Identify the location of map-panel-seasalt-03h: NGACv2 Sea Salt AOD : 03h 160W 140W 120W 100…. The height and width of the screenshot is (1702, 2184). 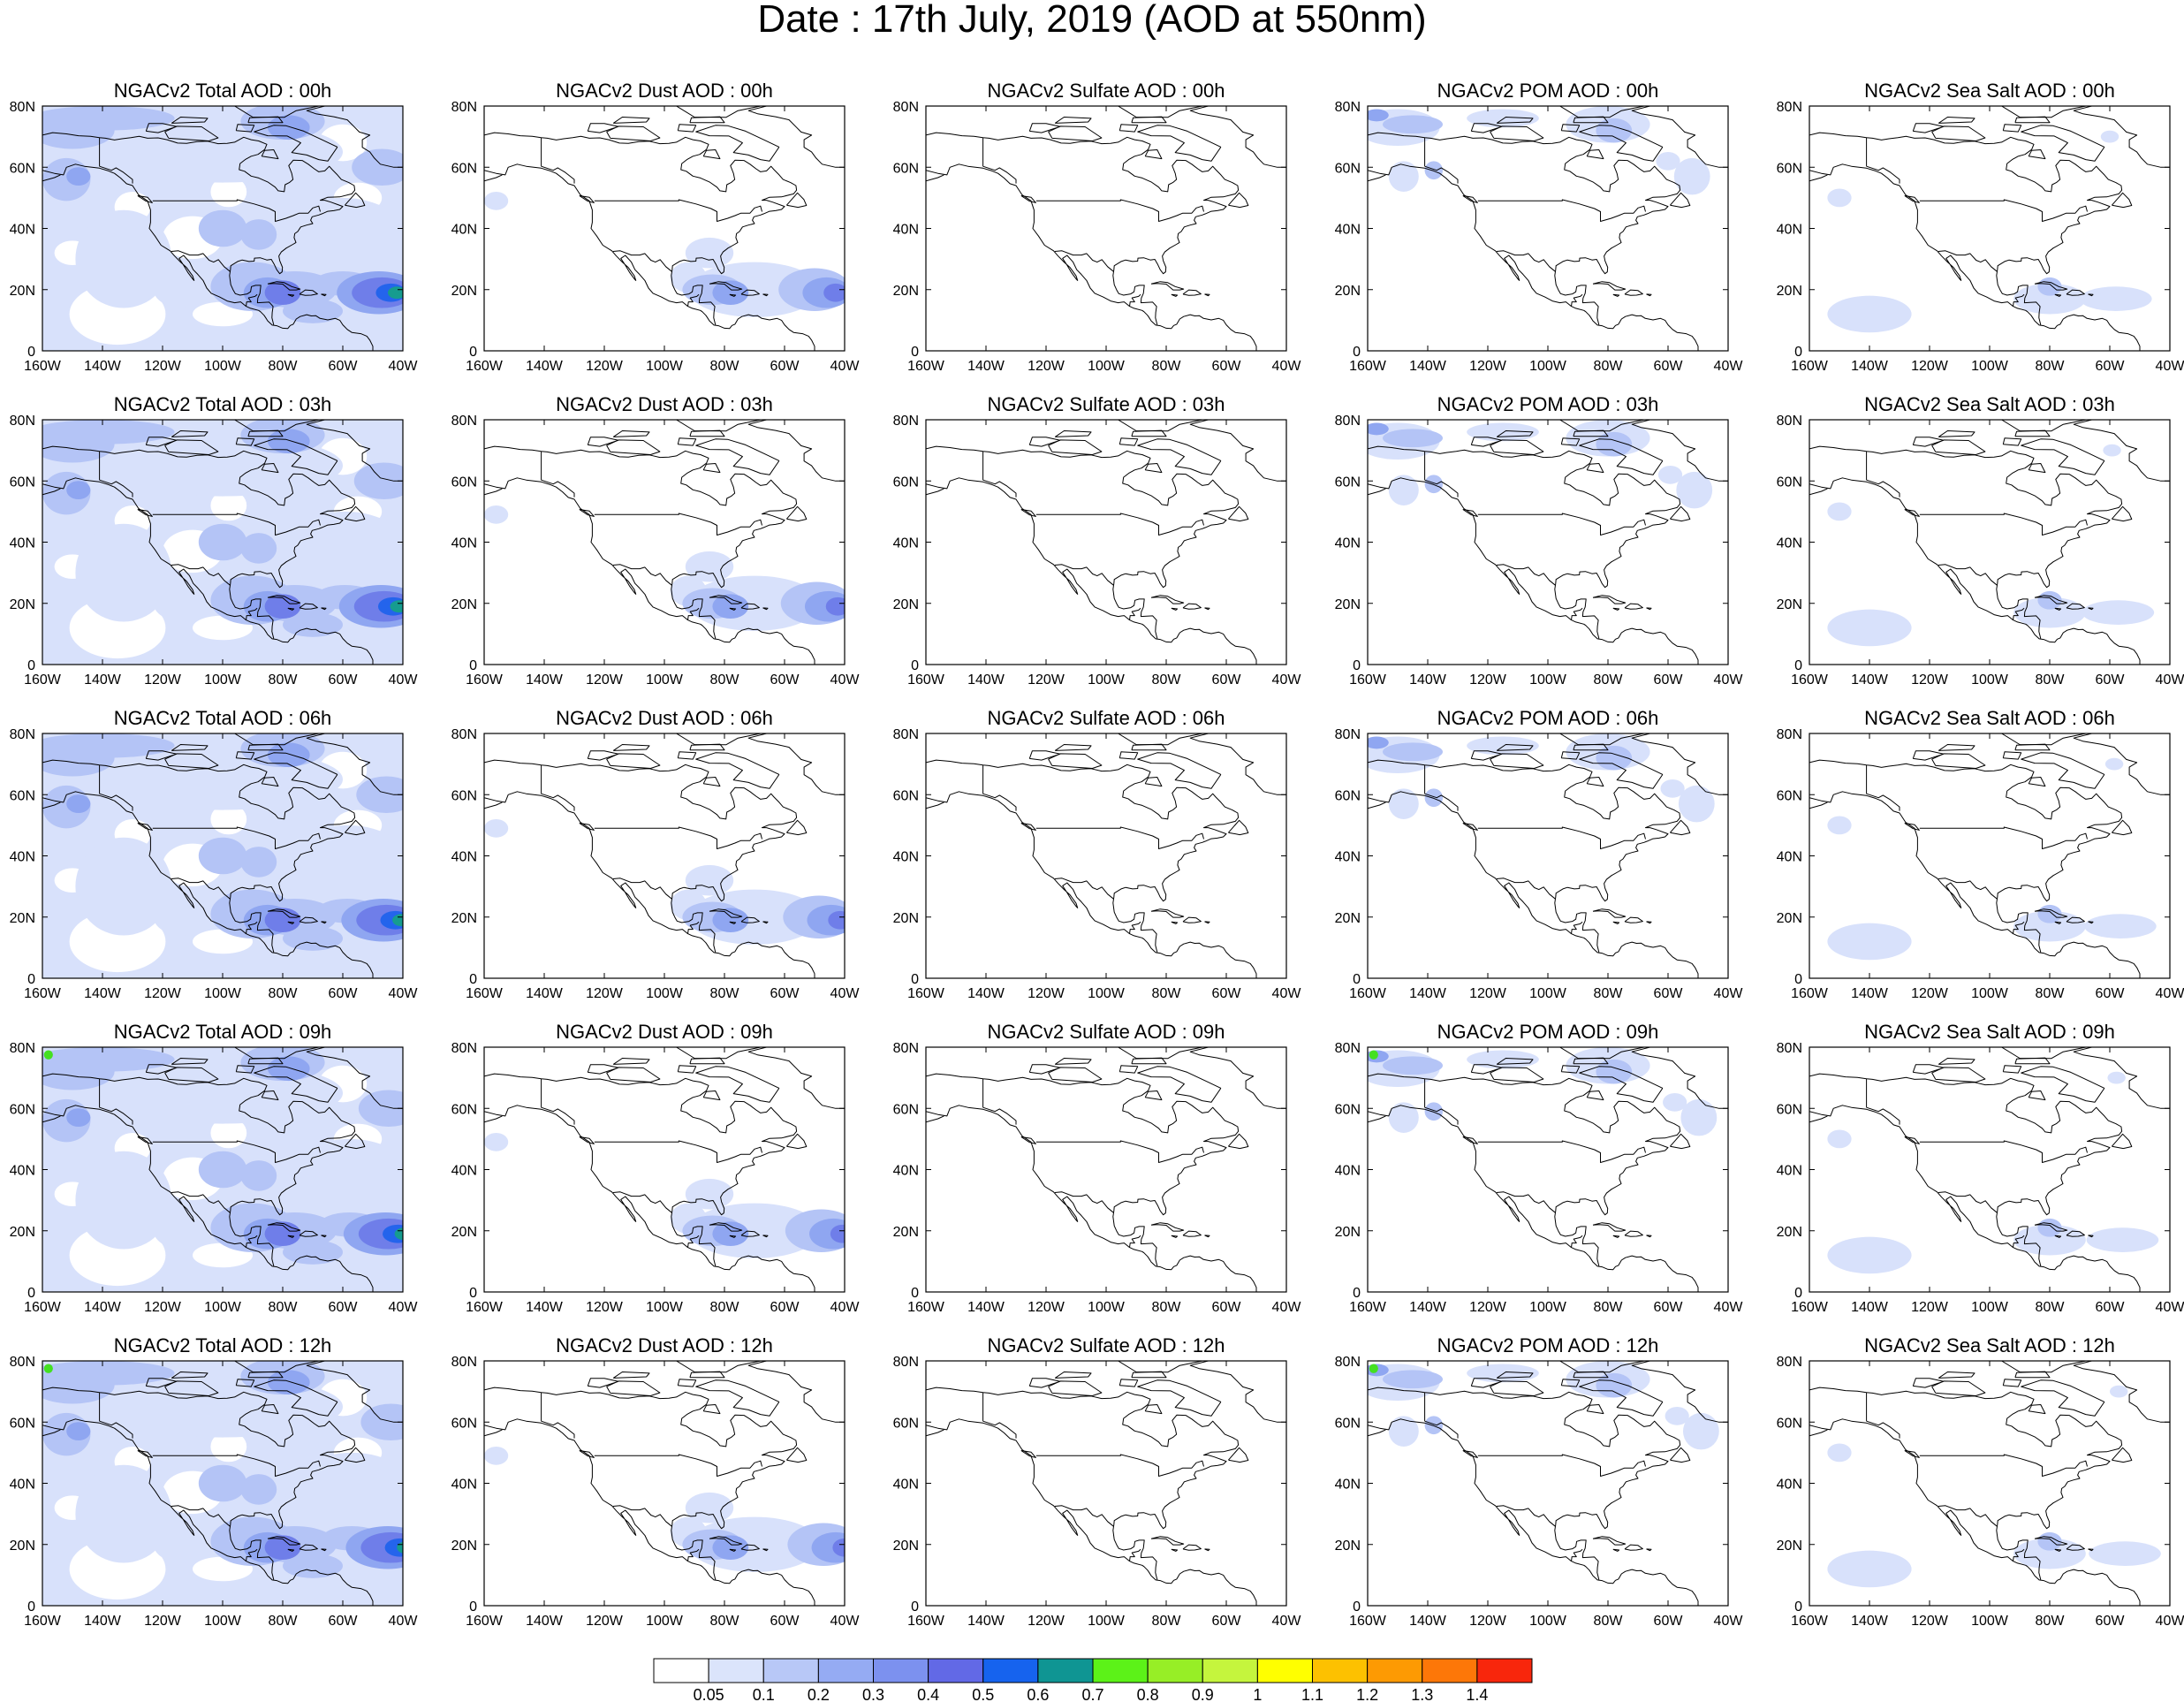
(1980, 540).